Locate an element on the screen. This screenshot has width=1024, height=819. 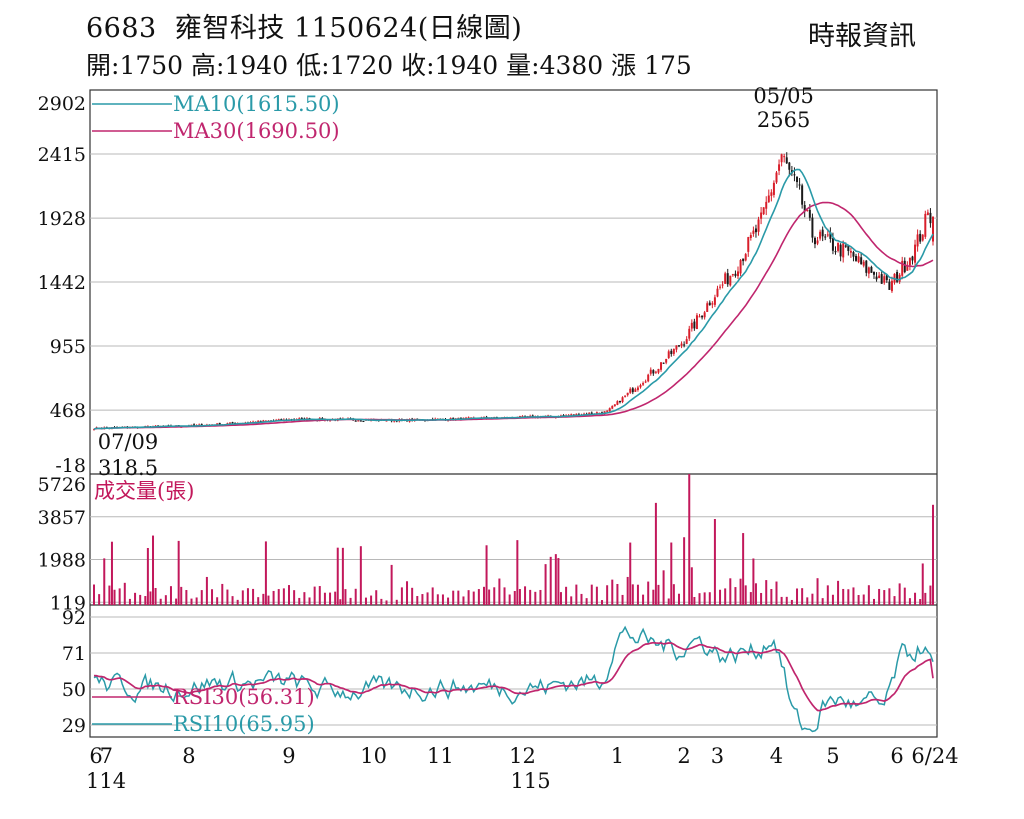
legend-label: MA30(1690.50) is located at coordinates (256, 131).